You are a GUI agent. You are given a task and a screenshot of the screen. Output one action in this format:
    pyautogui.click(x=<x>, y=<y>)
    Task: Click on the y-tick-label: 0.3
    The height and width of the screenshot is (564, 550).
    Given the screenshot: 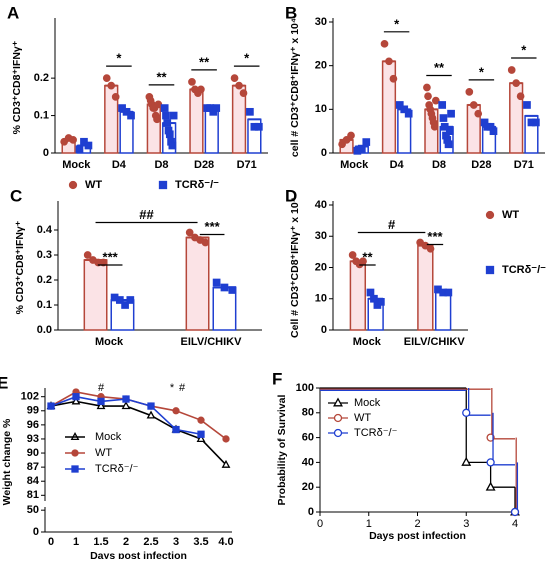 What is the action you would take?
    pyautogui.click(x=44, y=255)
    